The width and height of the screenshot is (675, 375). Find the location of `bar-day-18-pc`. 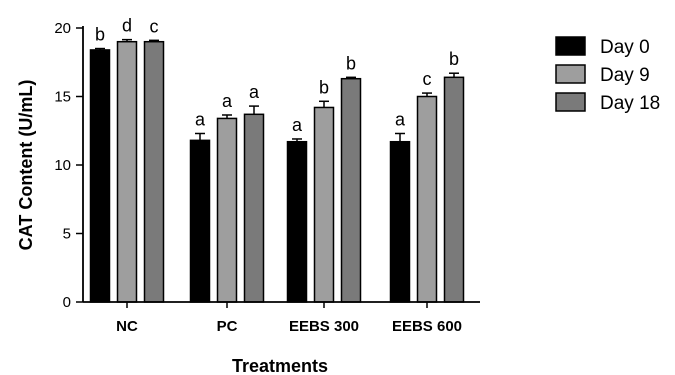

bar-day-18-pc is located at coordinates (254, 208).